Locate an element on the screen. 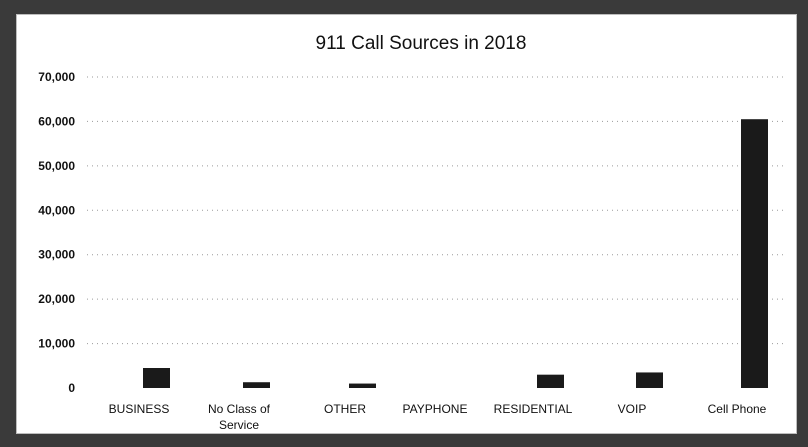 Image resolution: width=808 pixels, height=447 pixels. y-tick-label: 40,000 is located at coordinates (56, 210).